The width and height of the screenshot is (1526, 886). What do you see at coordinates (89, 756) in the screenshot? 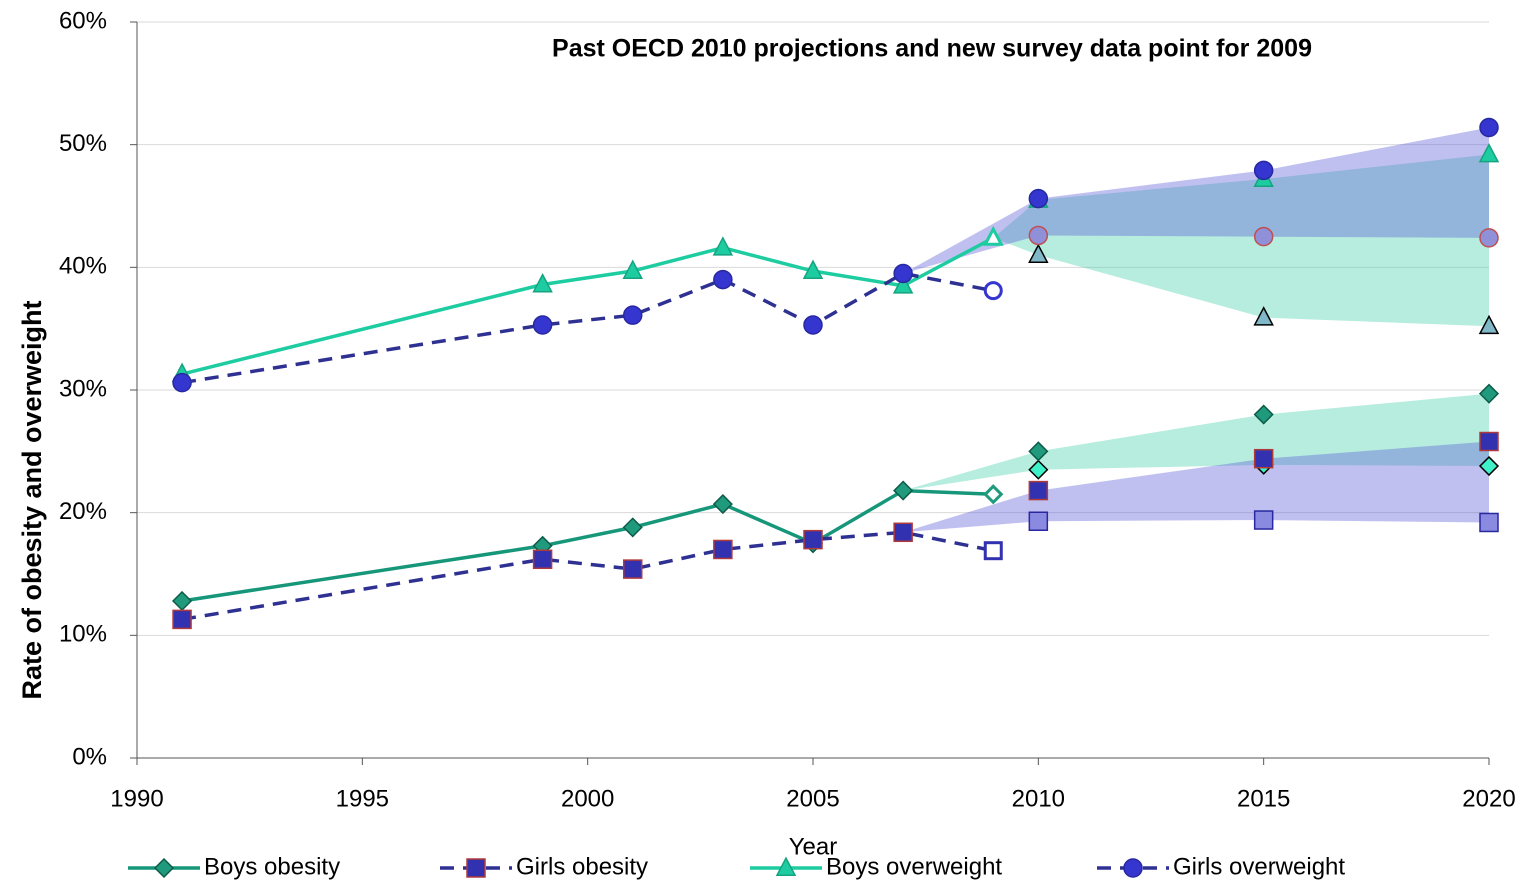
I see `y-tick-label: 0%` at bounding box center [89, 756].